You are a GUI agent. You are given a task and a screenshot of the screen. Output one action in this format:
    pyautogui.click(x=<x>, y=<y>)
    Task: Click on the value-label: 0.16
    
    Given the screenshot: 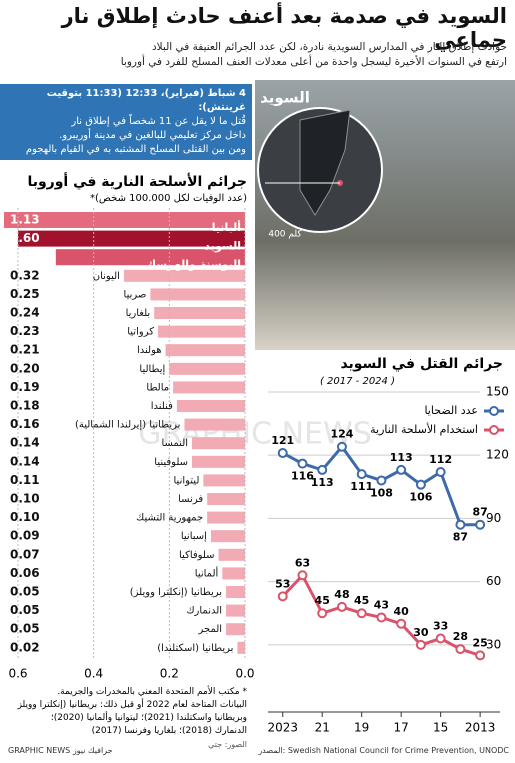 What is the action you would take?
    pyautogui.click(x=25, y=424)
    